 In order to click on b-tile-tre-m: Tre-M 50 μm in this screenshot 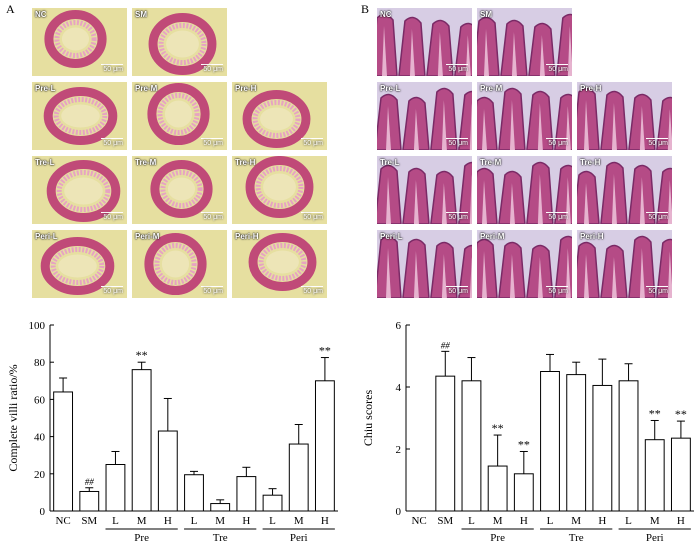, I will do `click(524, 190)`.